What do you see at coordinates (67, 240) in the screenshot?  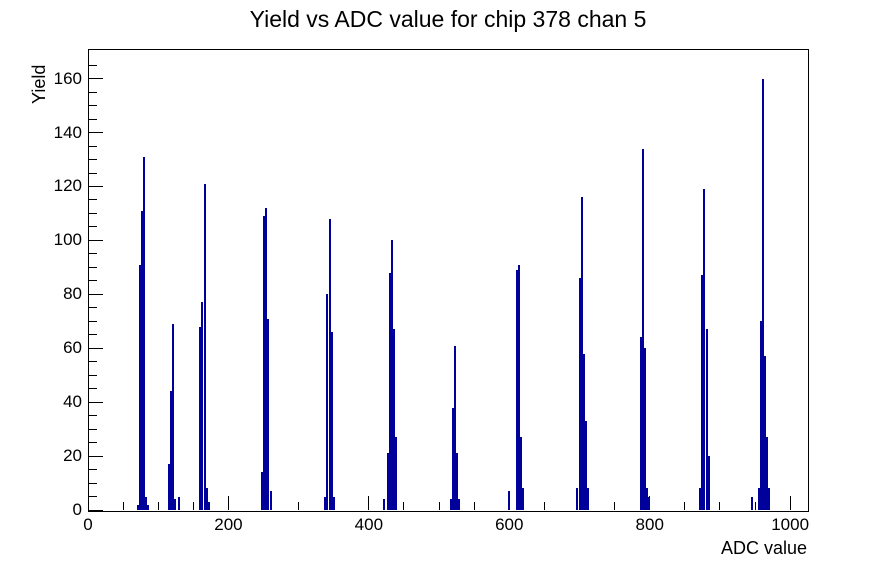 I see `y-tick-label: 100` at bounding box center [67, 240].